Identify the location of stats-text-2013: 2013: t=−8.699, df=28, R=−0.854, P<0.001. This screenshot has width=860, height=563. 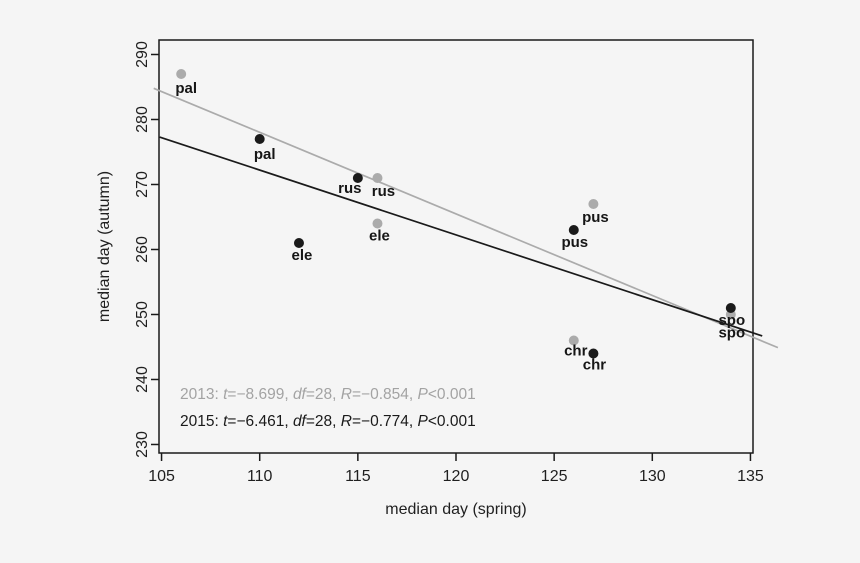
(328, 394).